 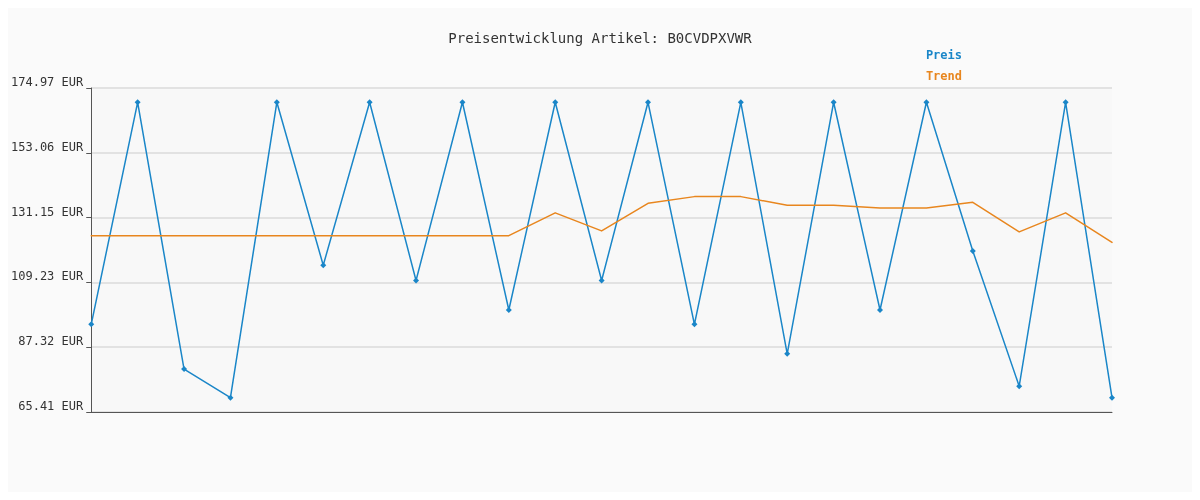 I want to click on y-tick-label: 87.32 EUR, so click(x=51, y=341).